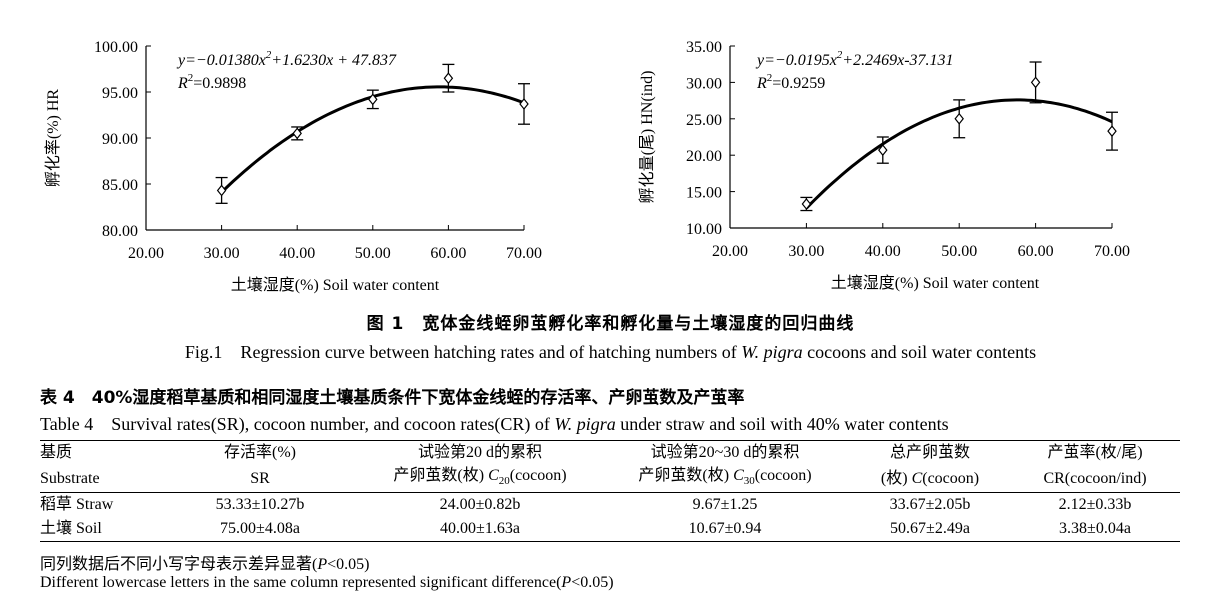 This screenshot has width=1221, height=600. What do you see at coordinates (930, 530) in the screenshot?
I see `table-cell: 50.67±2.49a` at bounding box center [930, 530].